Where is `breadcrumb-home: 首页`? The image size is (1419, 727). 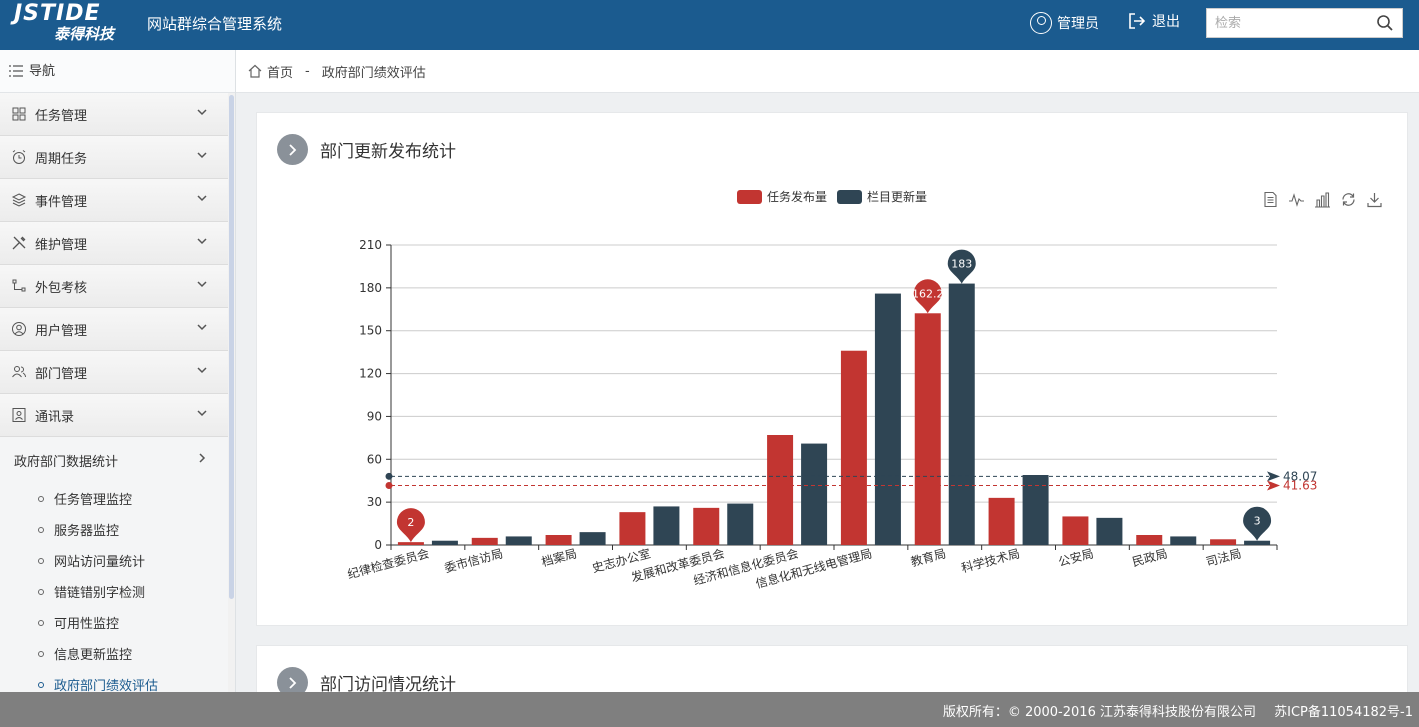
breadcrumb-home: 首页 is located at coordinates (270, 71).